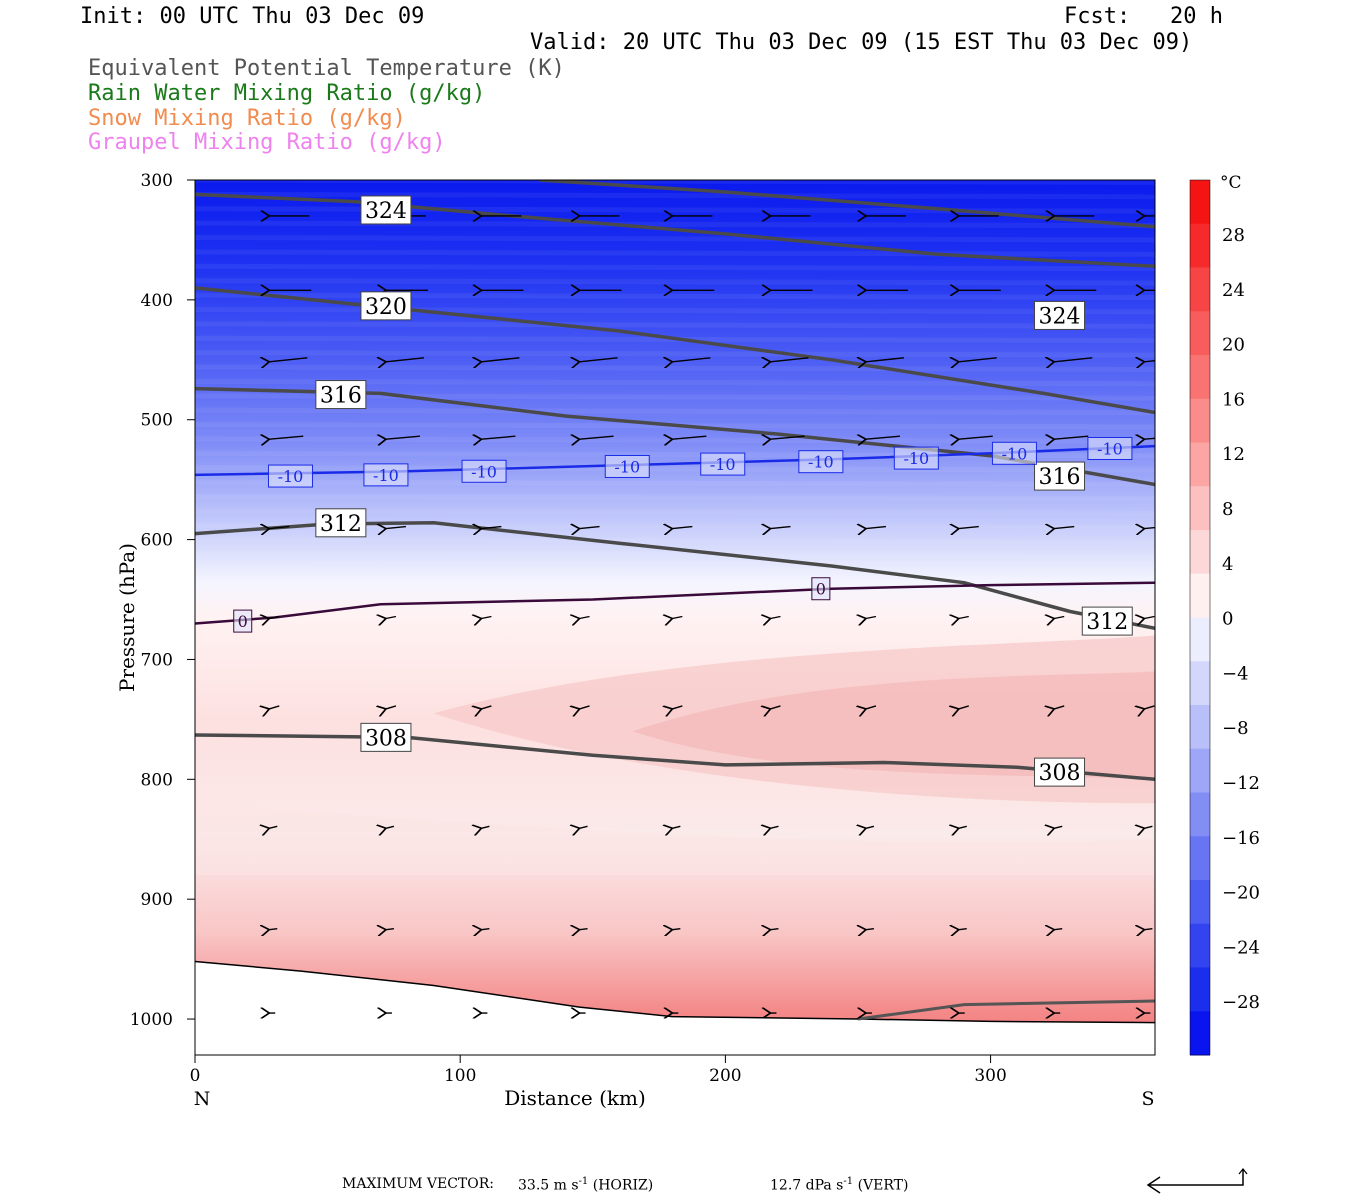 This screenshot has width=1350, height=1200. Describe the element at coordinates (1227, 564) in the screenshot. I see `colorbar-tick-label: 4` at that location.